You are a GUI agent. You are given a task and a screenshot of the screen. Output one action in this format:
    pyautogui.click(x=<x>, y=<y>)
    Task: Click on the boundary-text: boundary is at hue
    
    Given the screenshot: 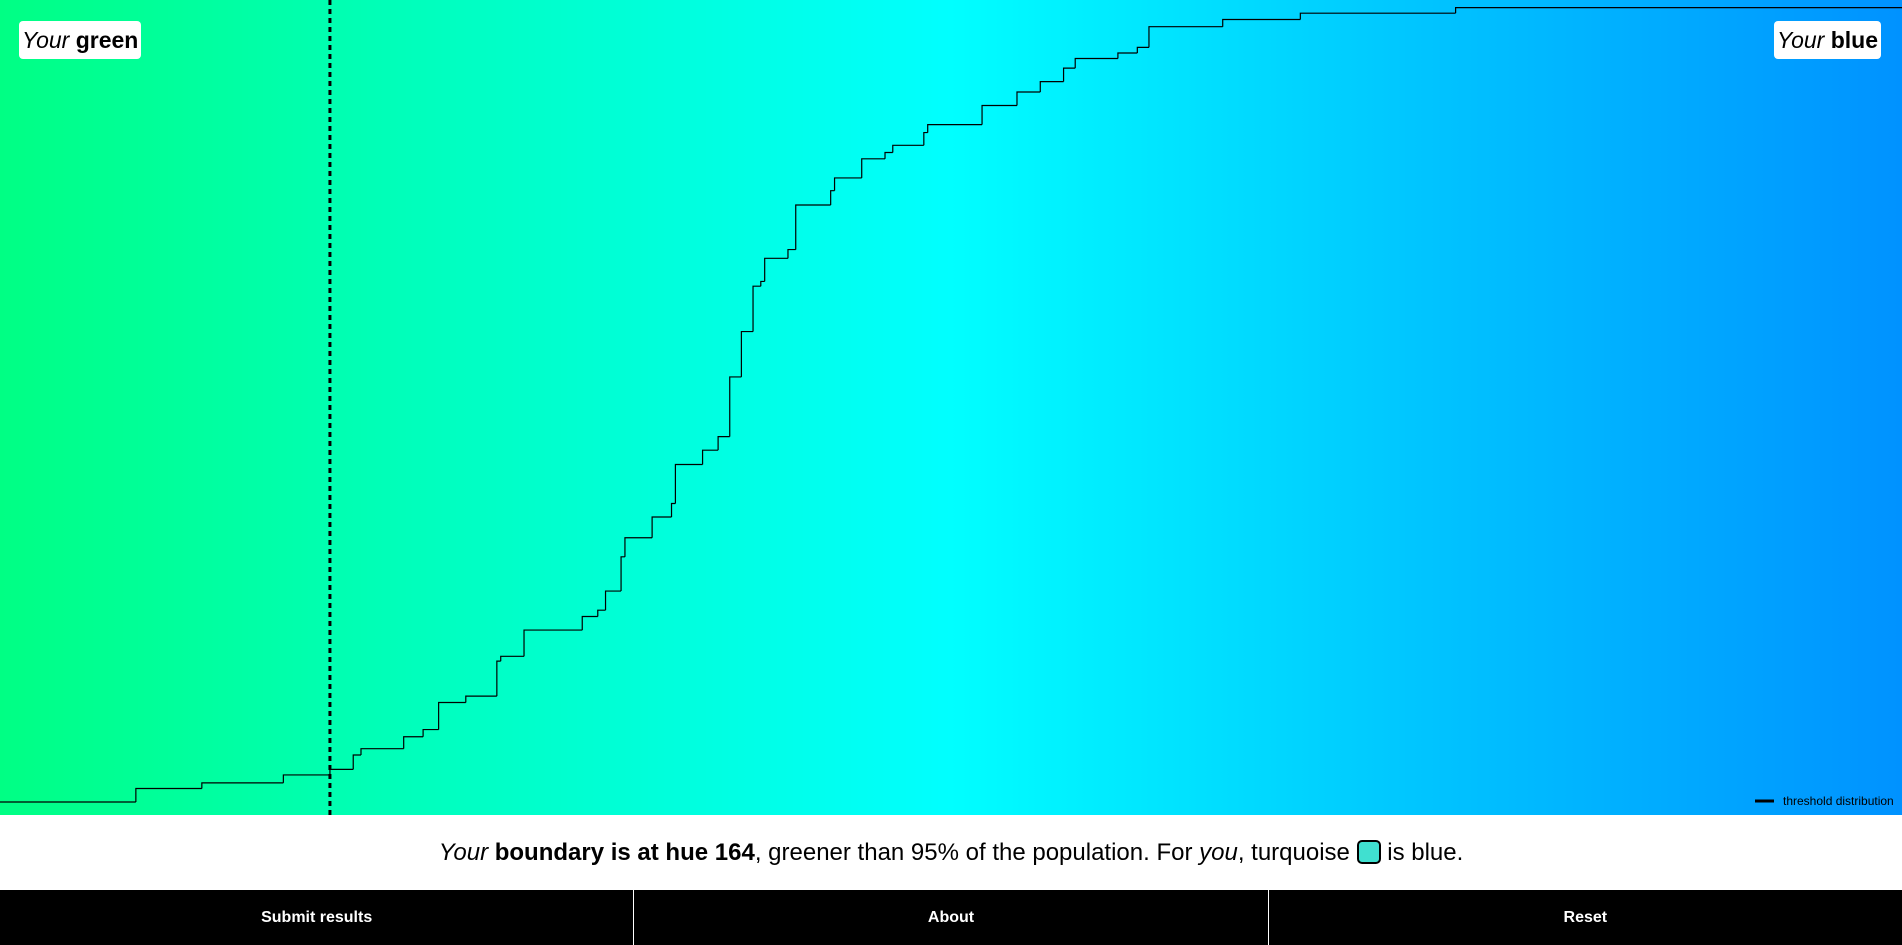 What is the action you would take?
    pyautogui.click(x=601, y=852)
    